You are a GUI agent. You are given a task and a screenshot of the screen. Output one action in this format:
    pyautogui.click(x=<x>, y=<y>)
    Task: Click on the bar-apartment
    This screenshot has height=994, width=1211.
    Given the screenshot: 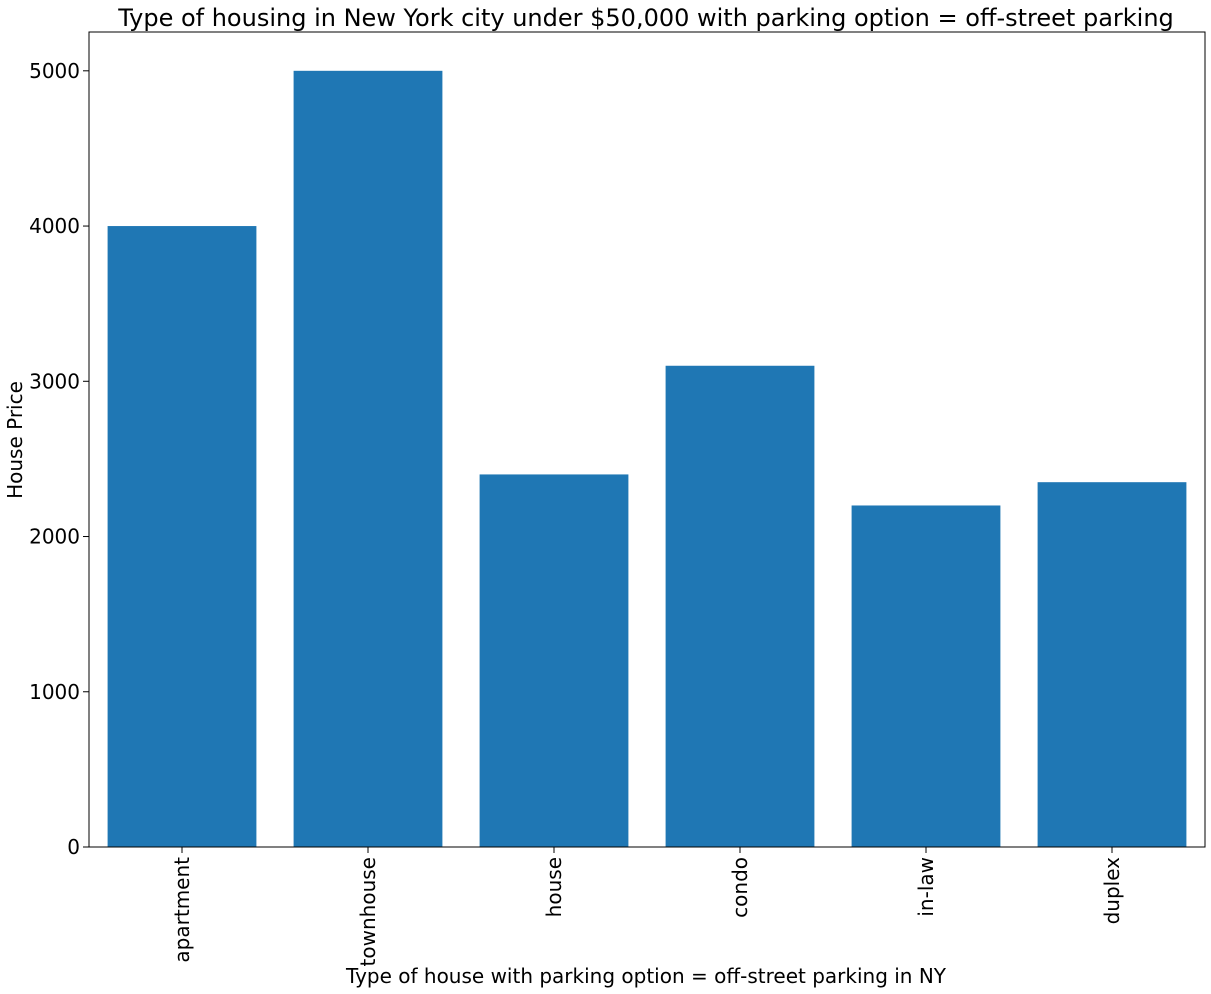 What is the action you would take?
    pyautogui.click(x=182, y=537)
    